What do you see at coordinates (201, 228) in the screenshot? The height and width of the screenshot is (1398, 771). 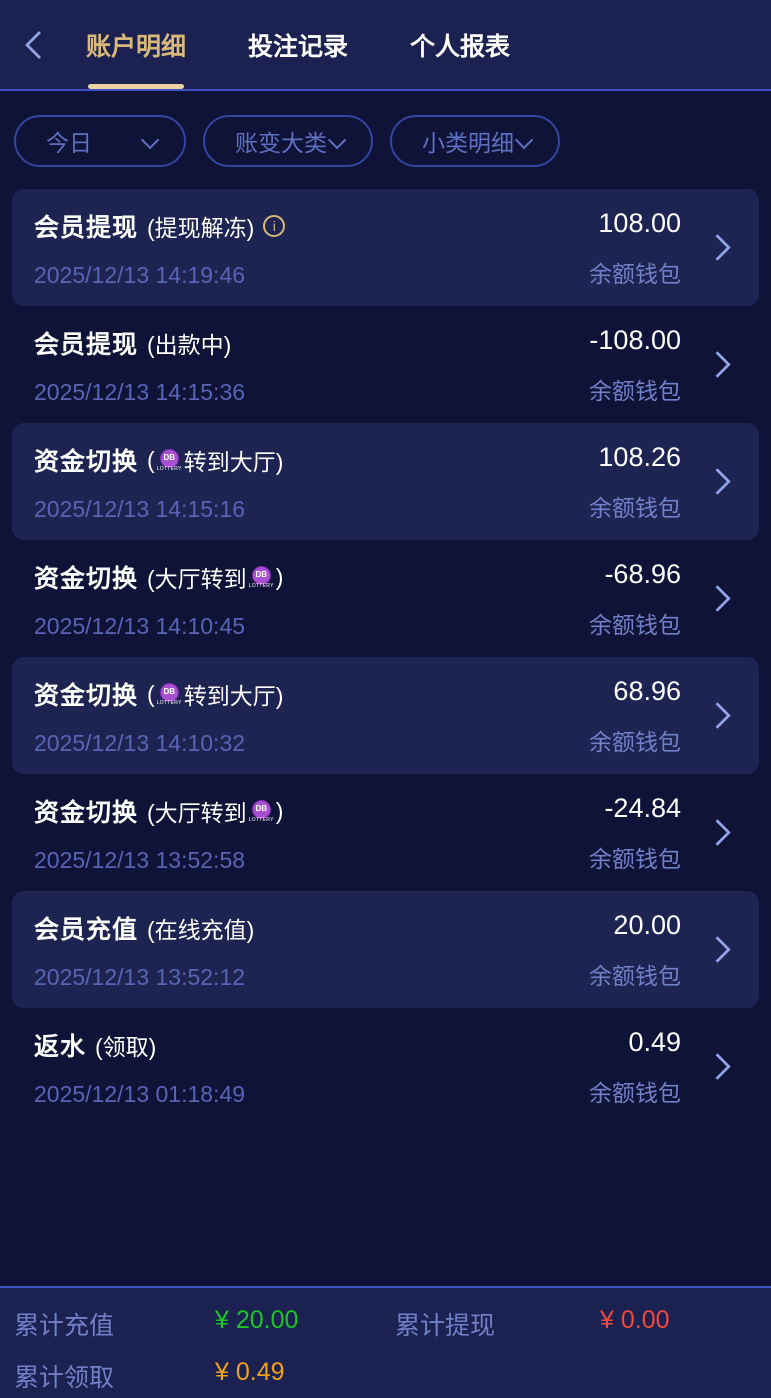 I see `transaction-subtype: (提现解冻)` at bounding box center [201, 228].